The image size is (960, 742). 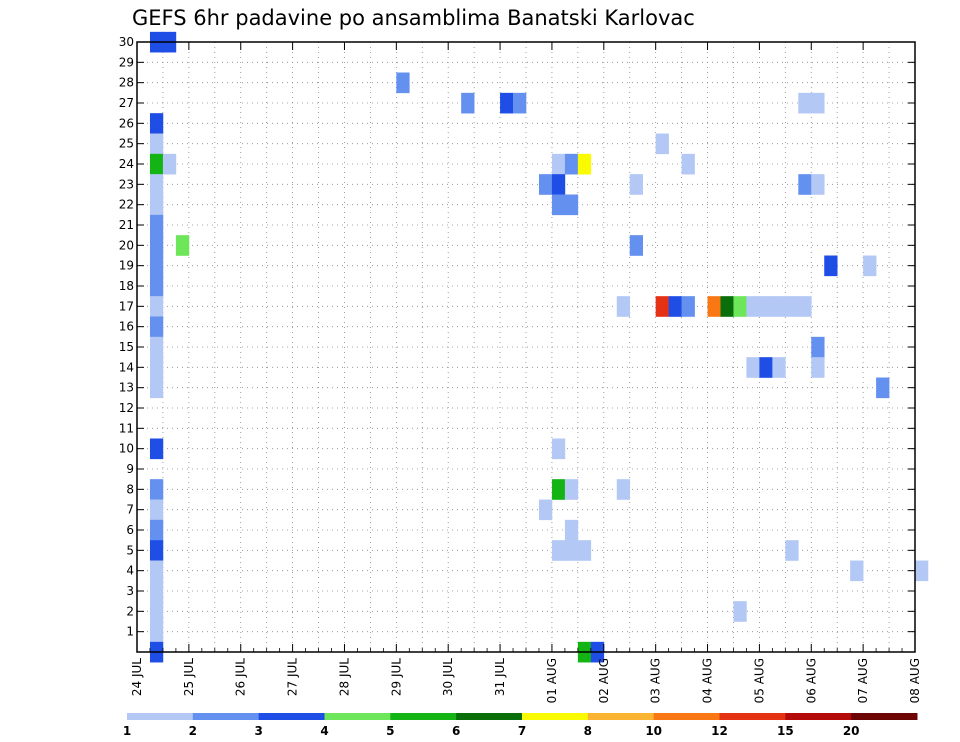 What do you see at coordinates (189, 677) in the screenshot?
I see `x-tick-label: 25 JUL` at bounding box center [189, 677].